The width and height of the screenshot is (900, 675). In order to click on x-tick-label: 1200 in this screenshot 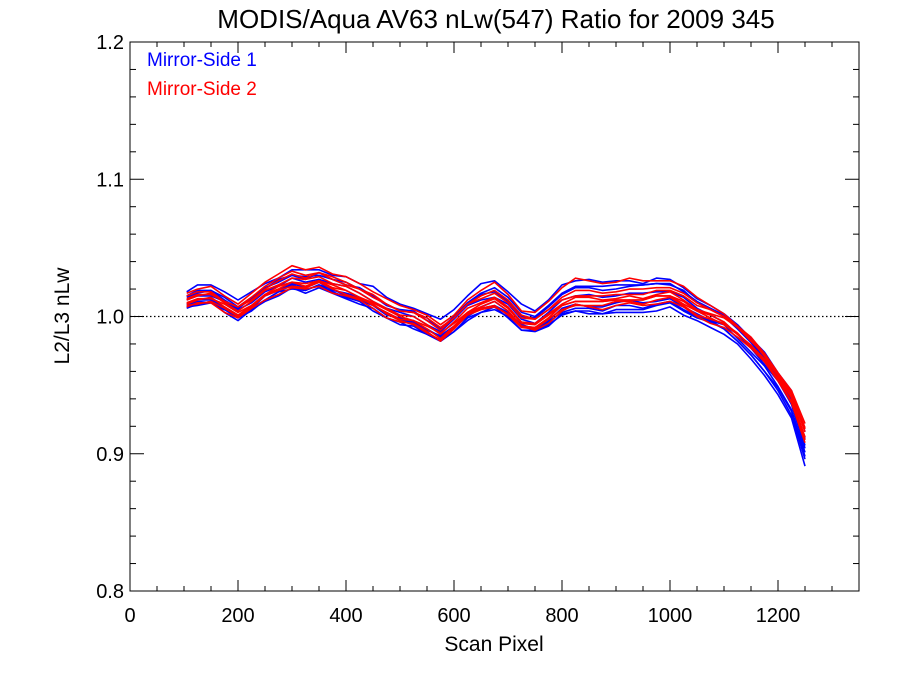, I will do `click(778, 616)`.